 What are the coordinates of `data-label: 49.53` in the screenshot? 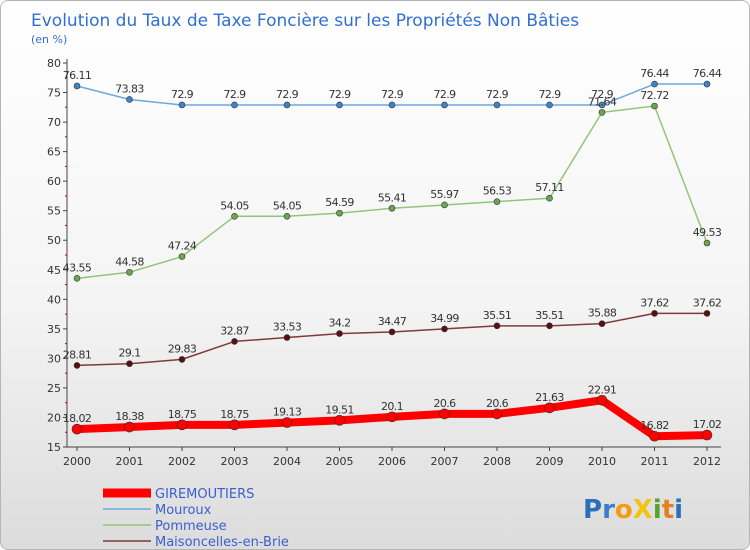 It's located at (707, 232).